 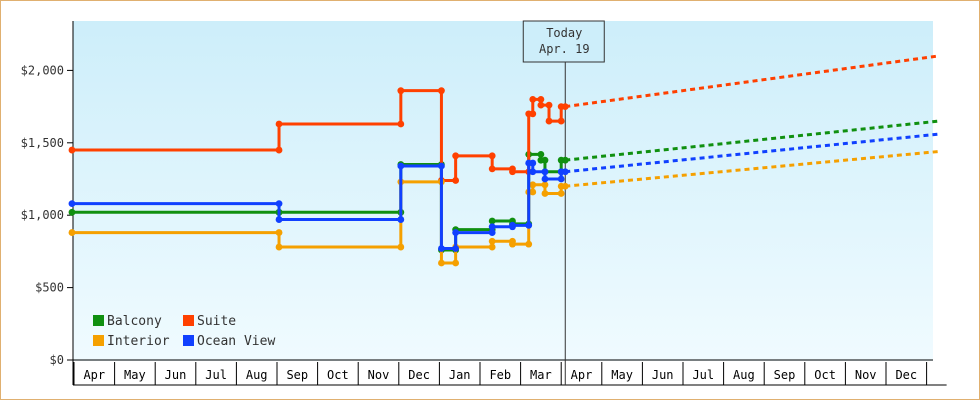 What do you see at coordinates (42, 143) in the screenshot?
I see `y-tick-label: $1,500` at bounding box center [42, 143].